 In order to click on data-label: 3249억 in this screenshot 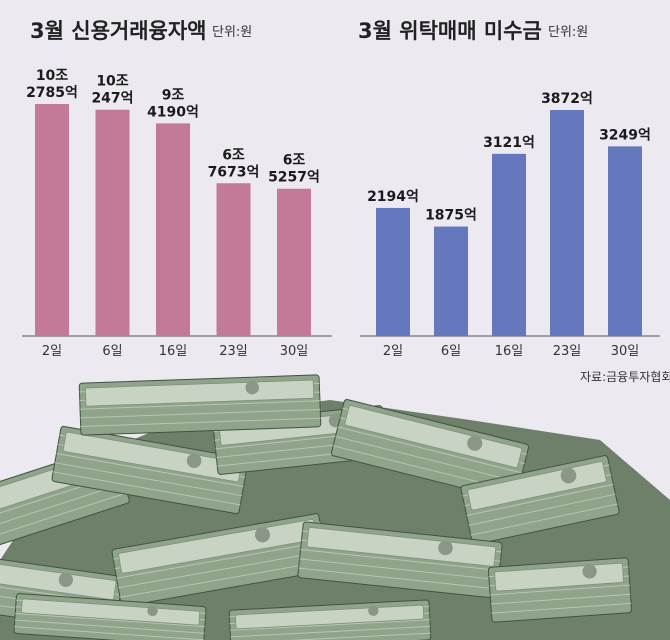, I will do `click(625, 135)`.